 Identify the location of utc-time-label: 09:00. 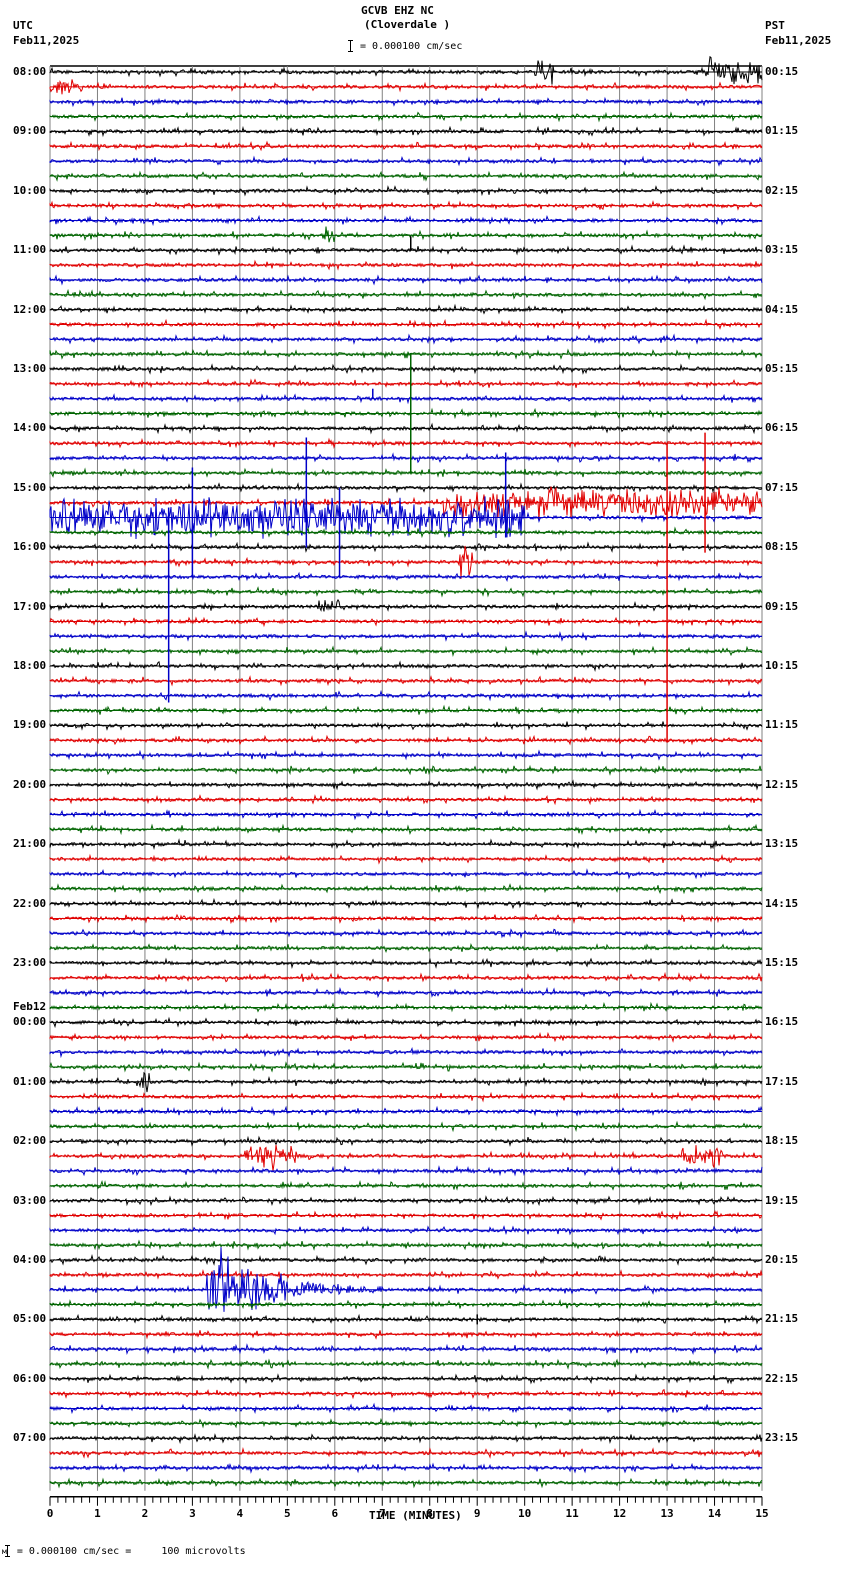
(30, 131).